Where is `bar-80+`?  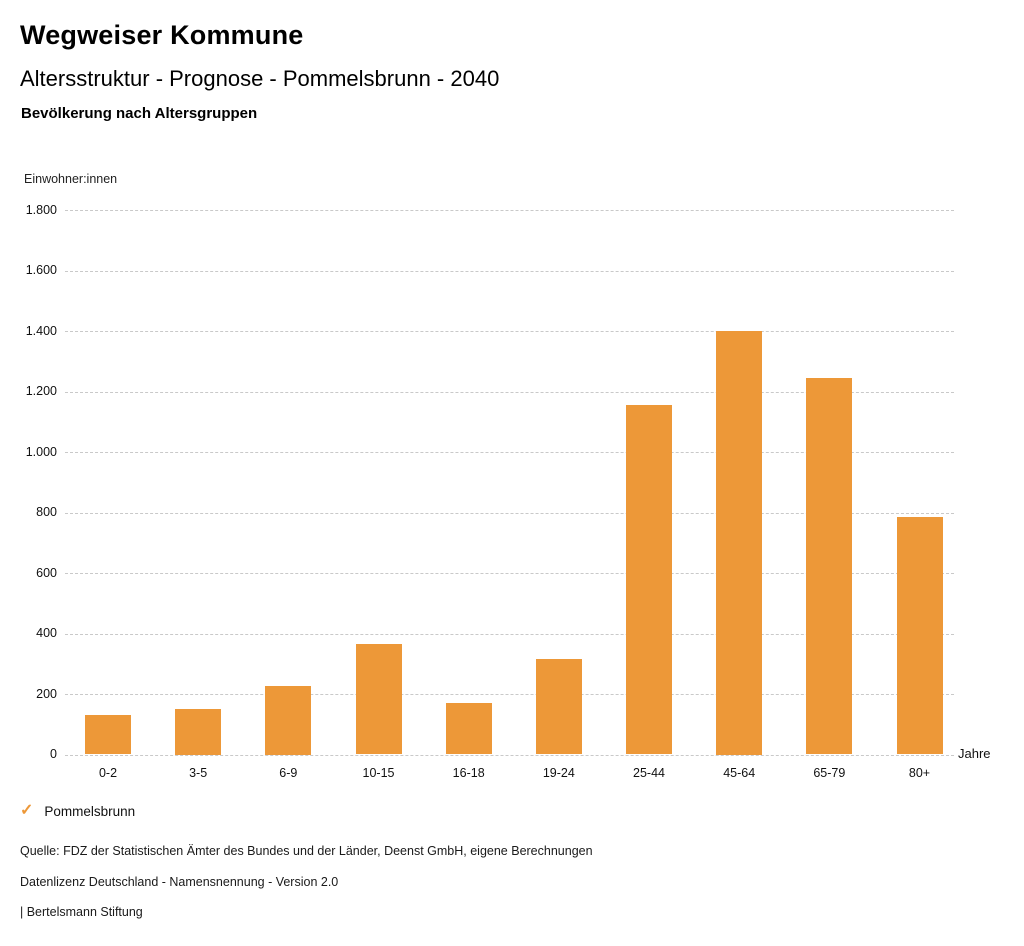
bar-80+ is located at coordinates (919, 636).